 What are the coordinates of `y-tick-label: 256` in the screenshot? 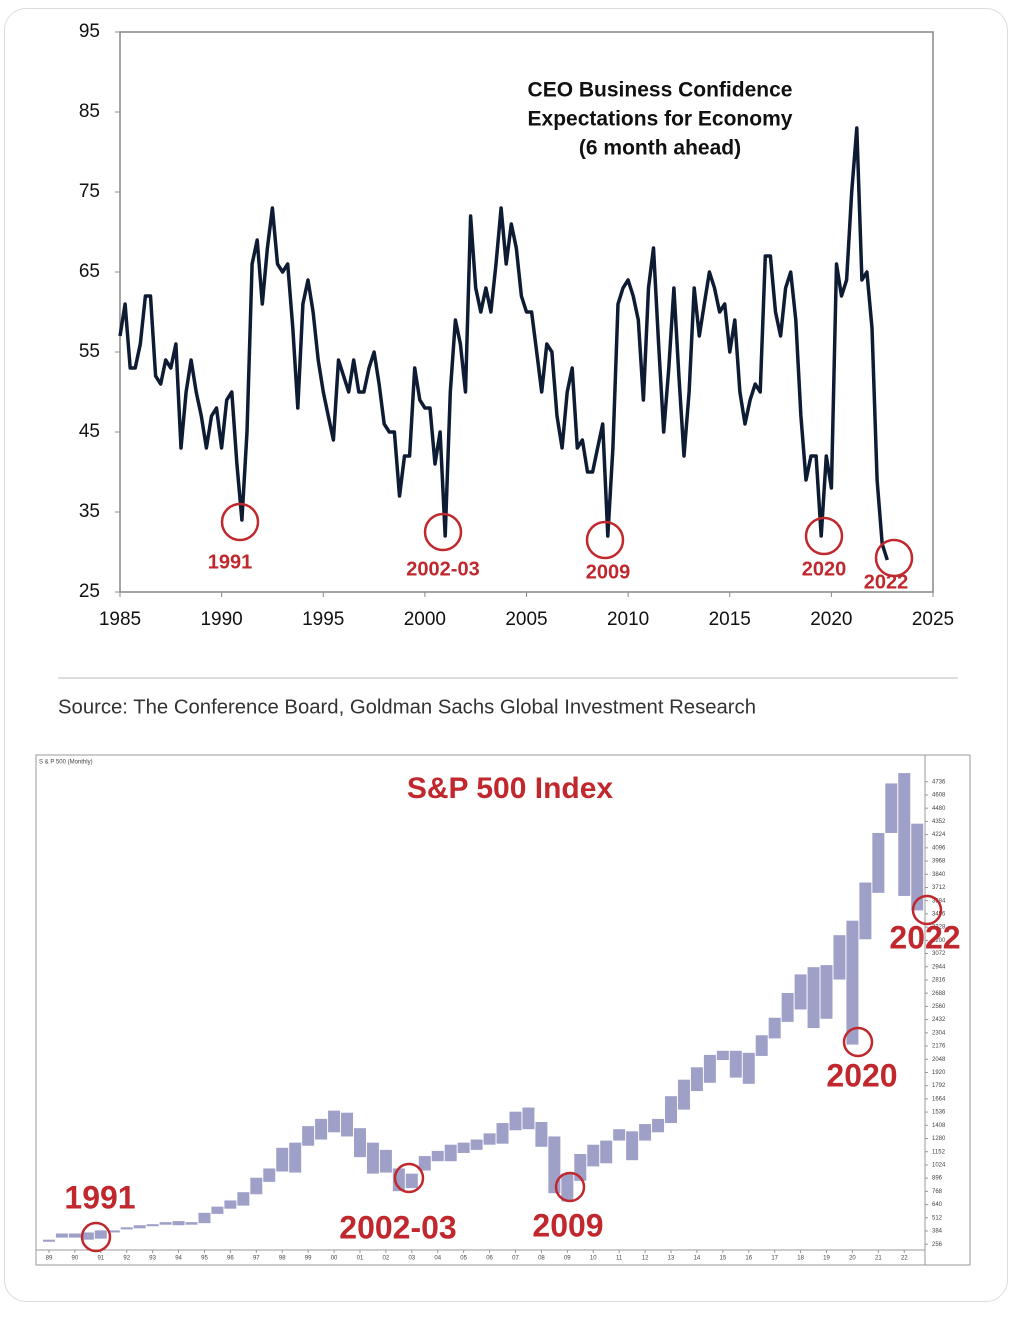 It's located at (937, 1245).